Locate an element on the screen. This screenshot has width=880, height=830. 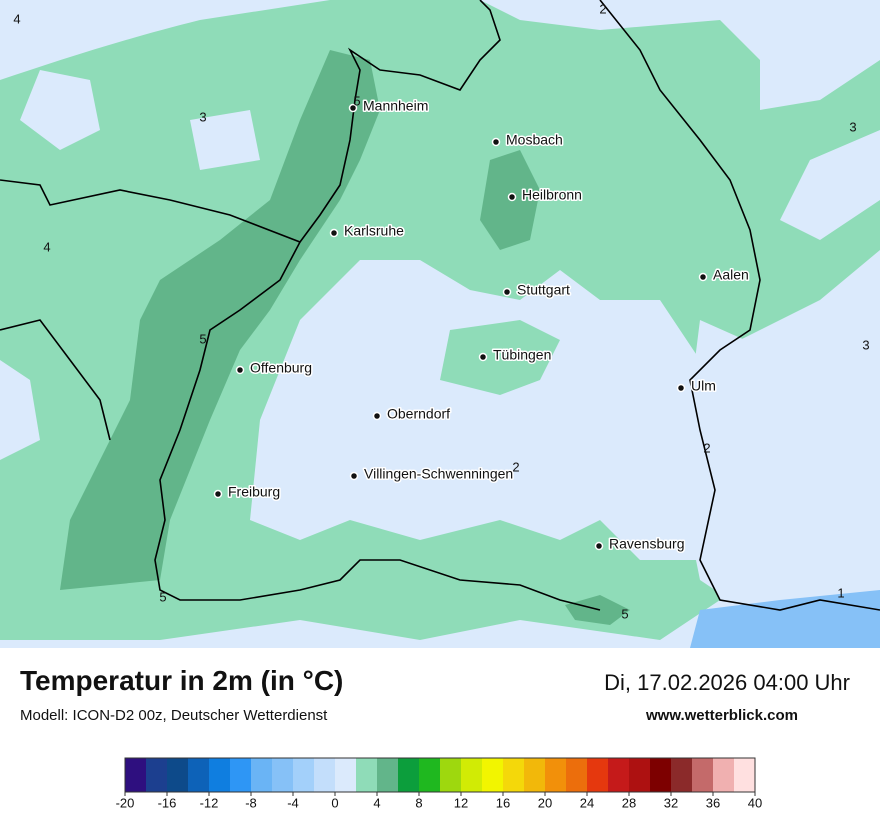
colorbar-tick-label: 36 is located at coordinates (713, 802).